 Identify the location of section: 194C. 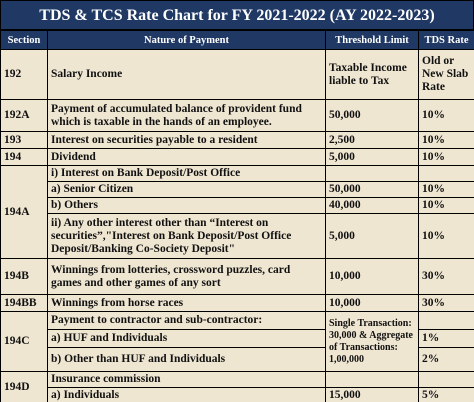
(24, 341).